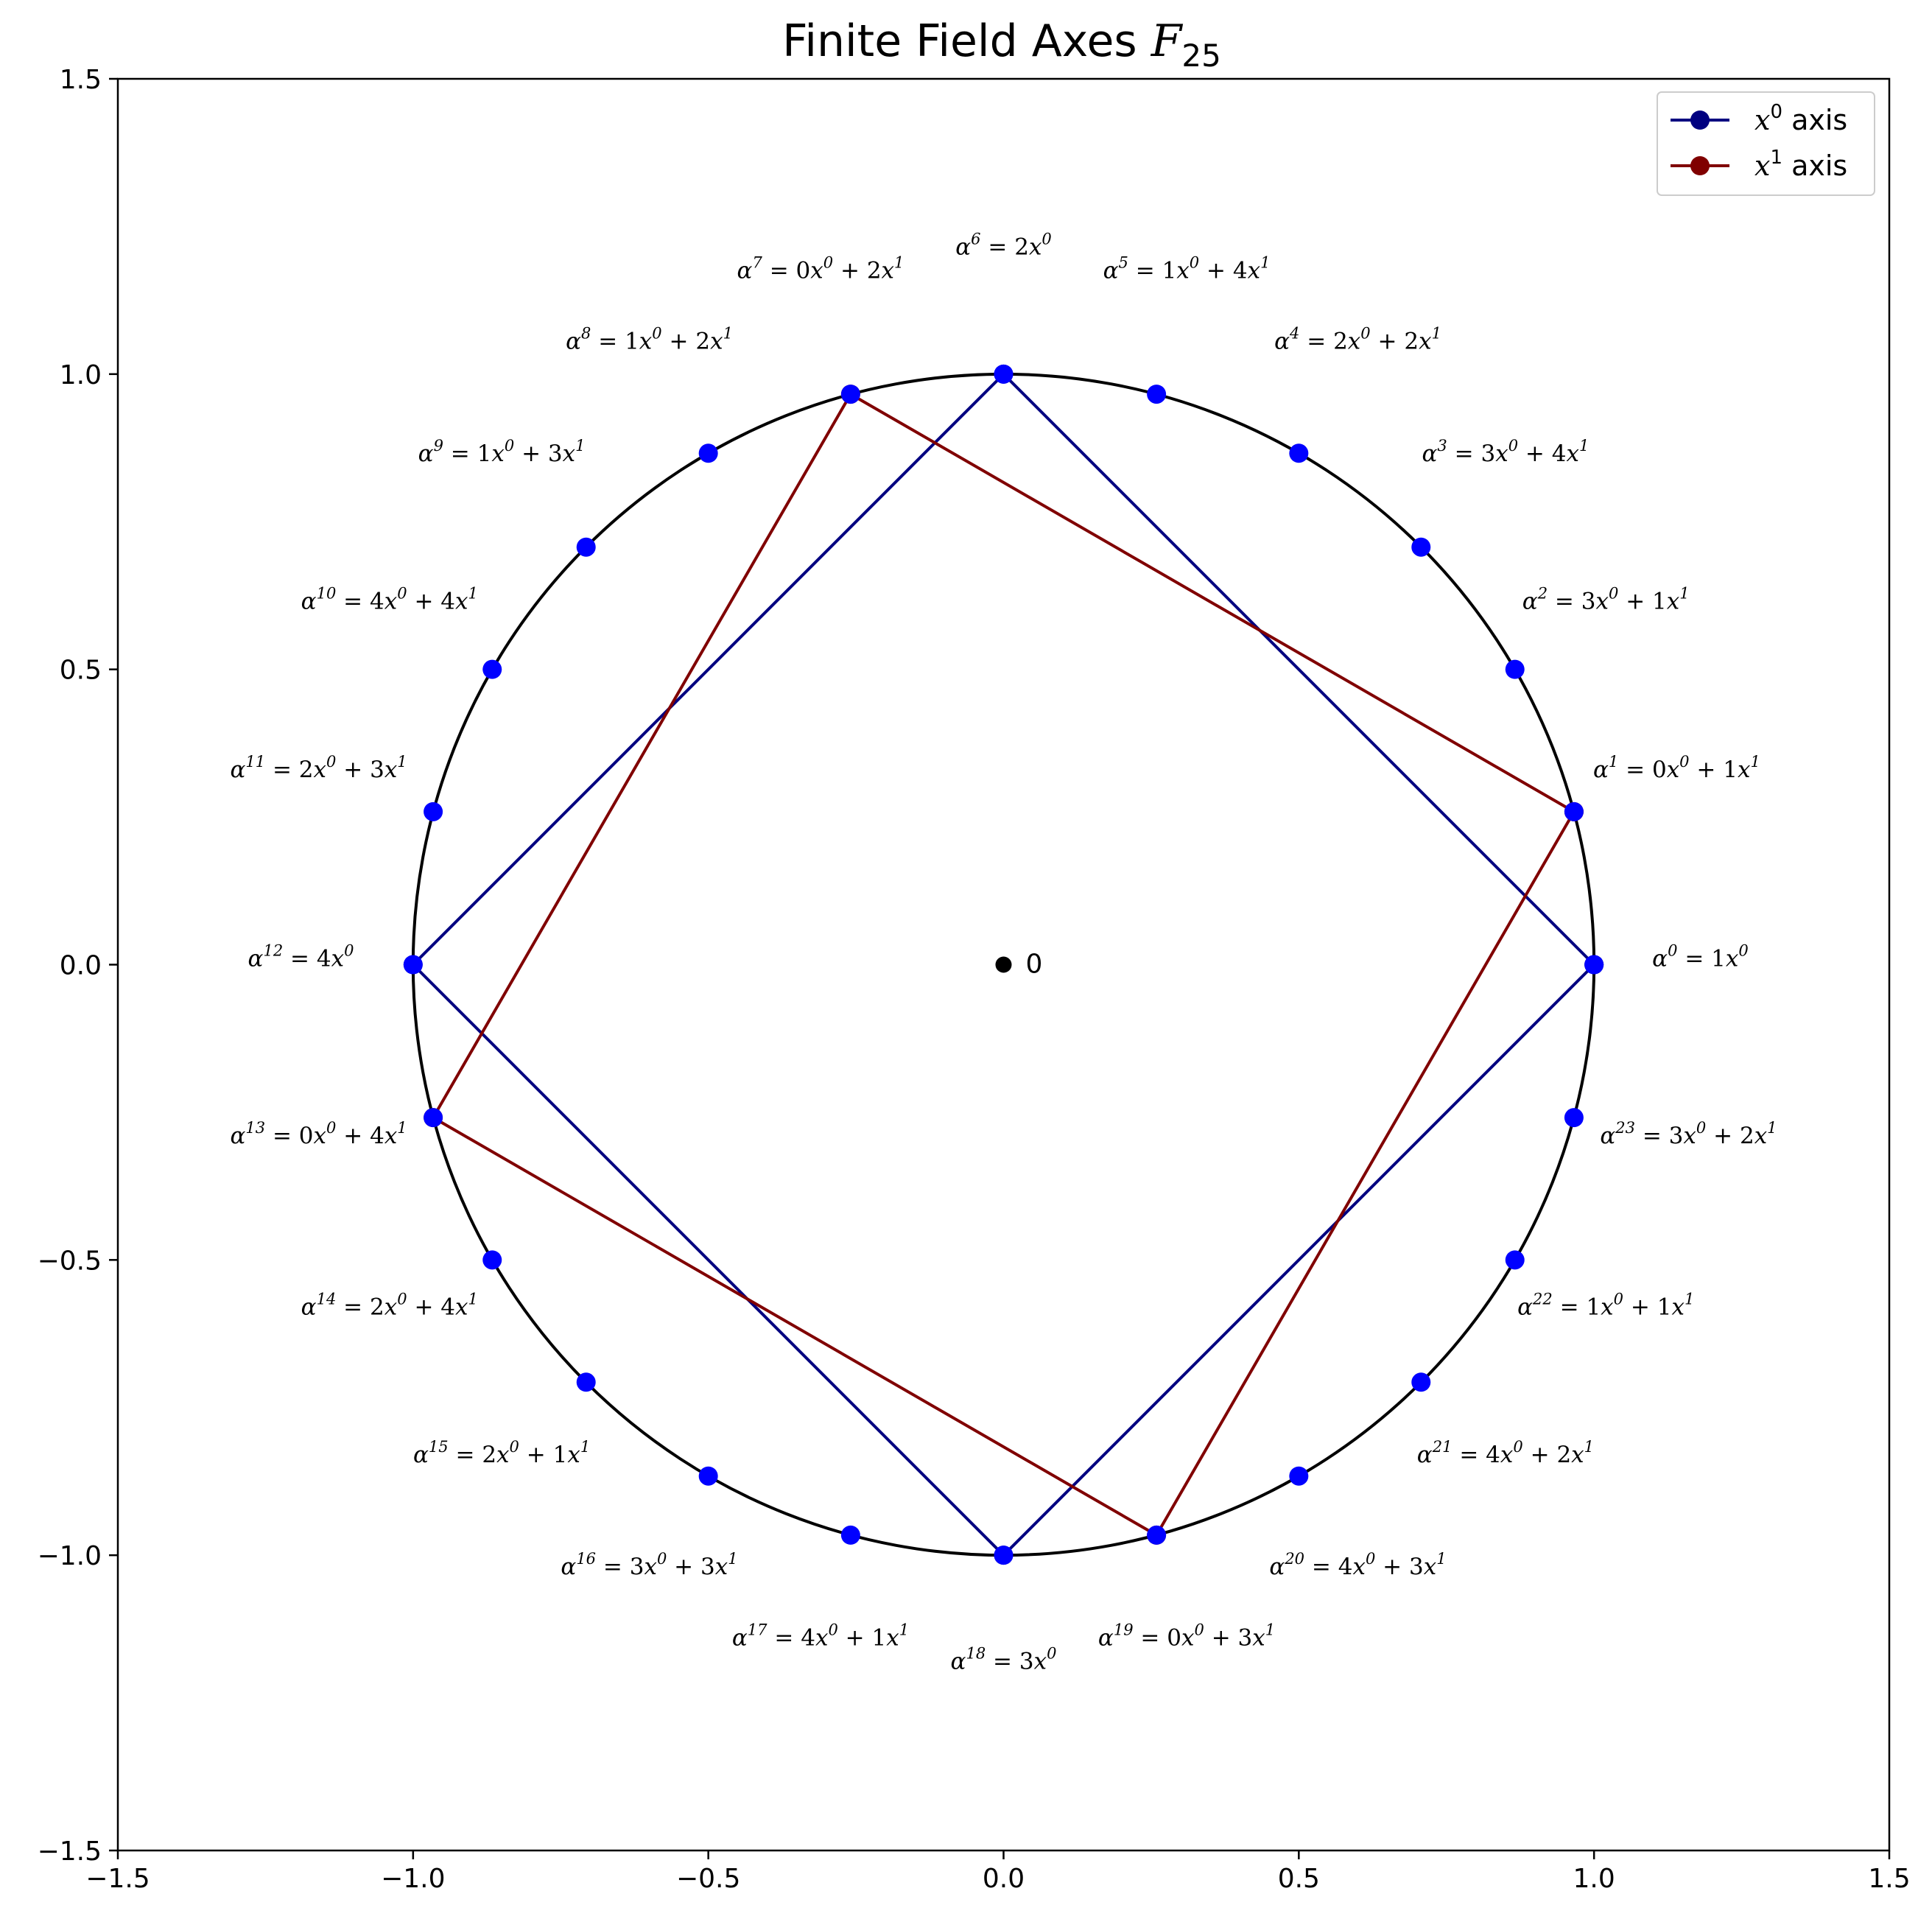  I want to click on annotation-alpha-8: α8 = 1x0 + 2x1, so click(649, 340).